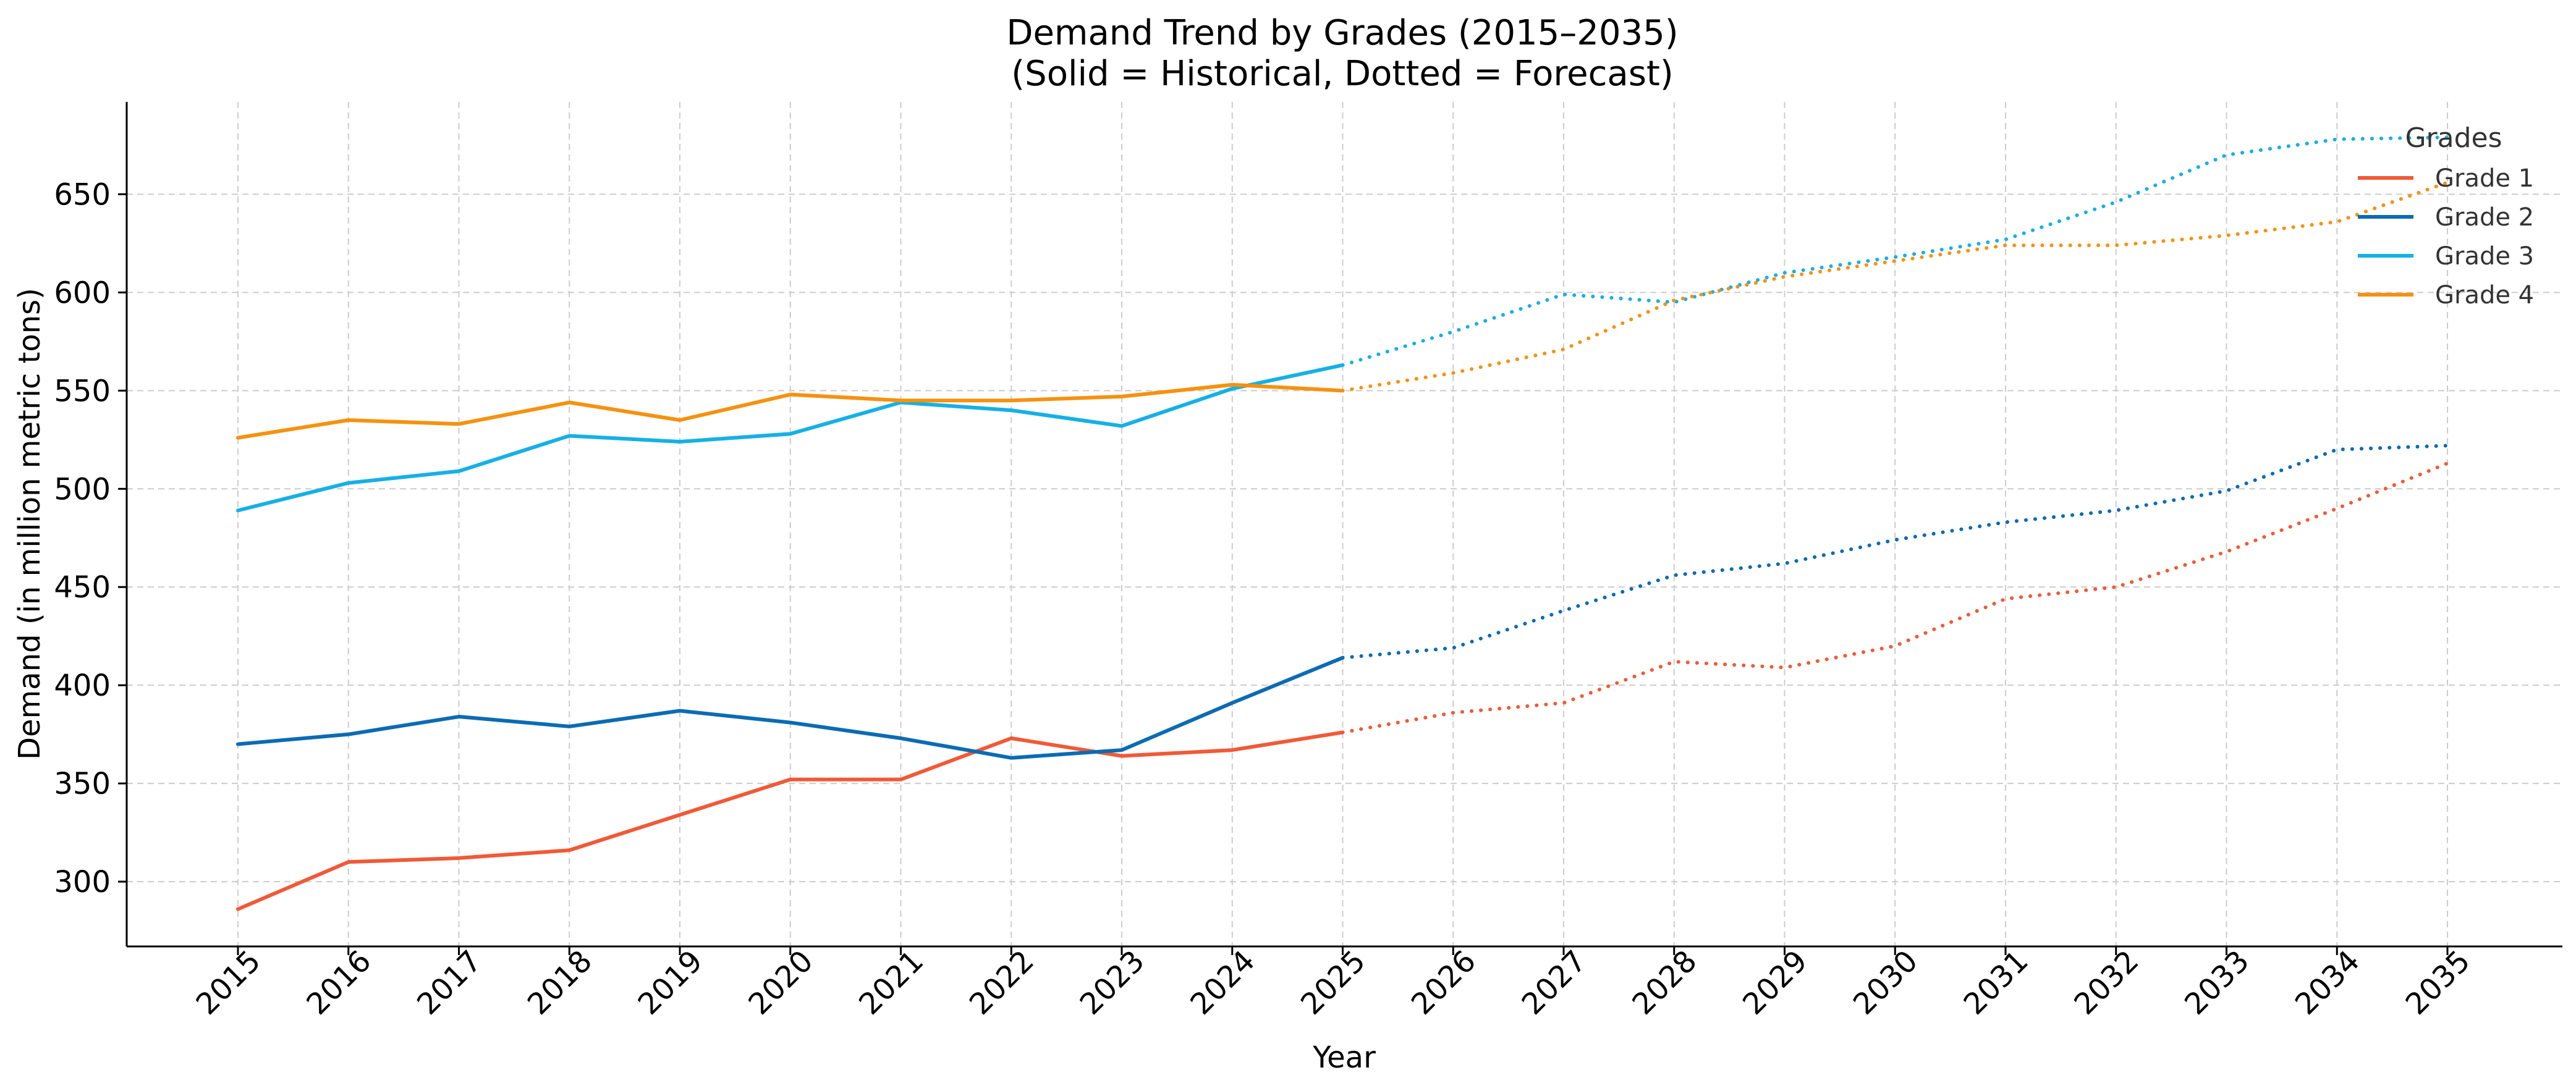  What do you see at coordinates (82, 391) in the screenshot?
I see `y-tick-label: 550` at bounding box center [82, 391].